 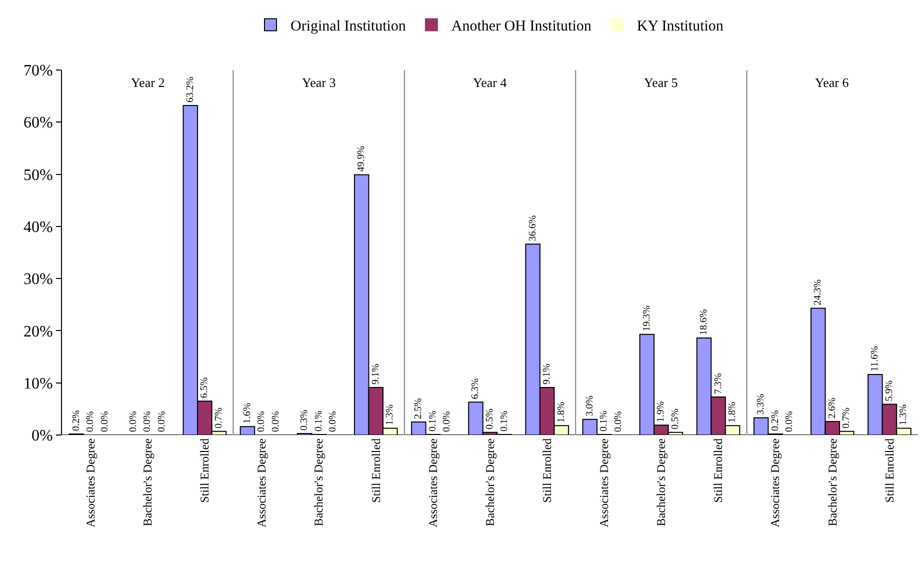 I want to click on data-label: 3.3%, so click(x=761, y=404).